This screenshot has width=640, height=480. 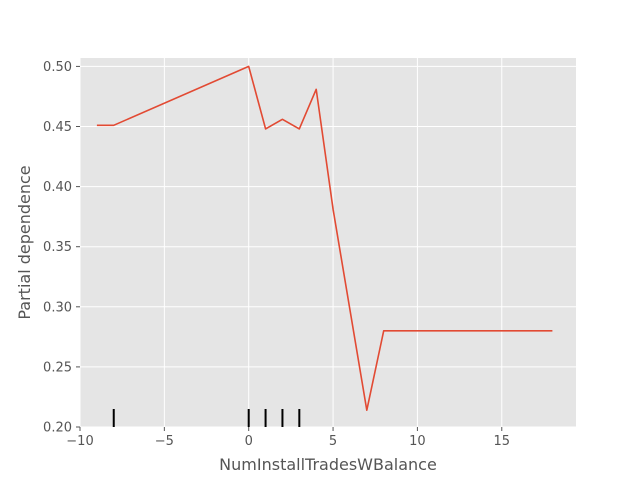 What do you see at coordinates (24, 242) in the screenshot?
I see `y-axis-label: Partial dependence` at bounding box center [24, 242].